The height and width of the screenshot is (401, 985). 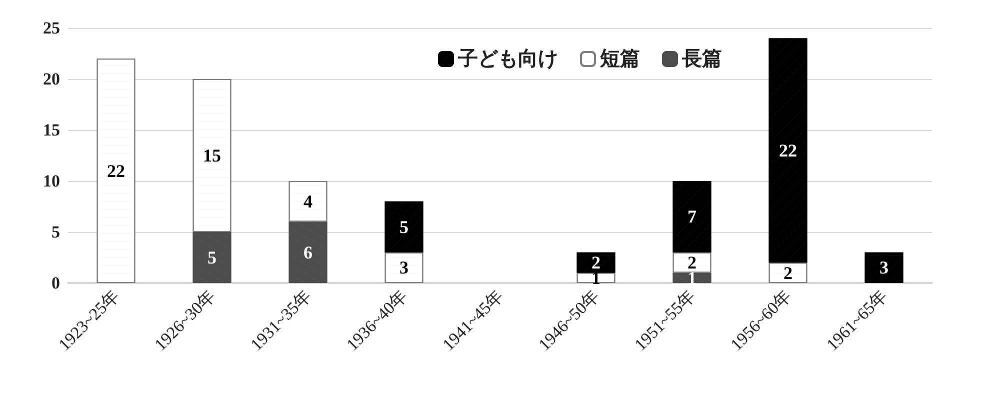 What do you see at coordinates (51, 181) in the screenshot?
I see `y-tick-label: 10` at bounding box center [51, 181].